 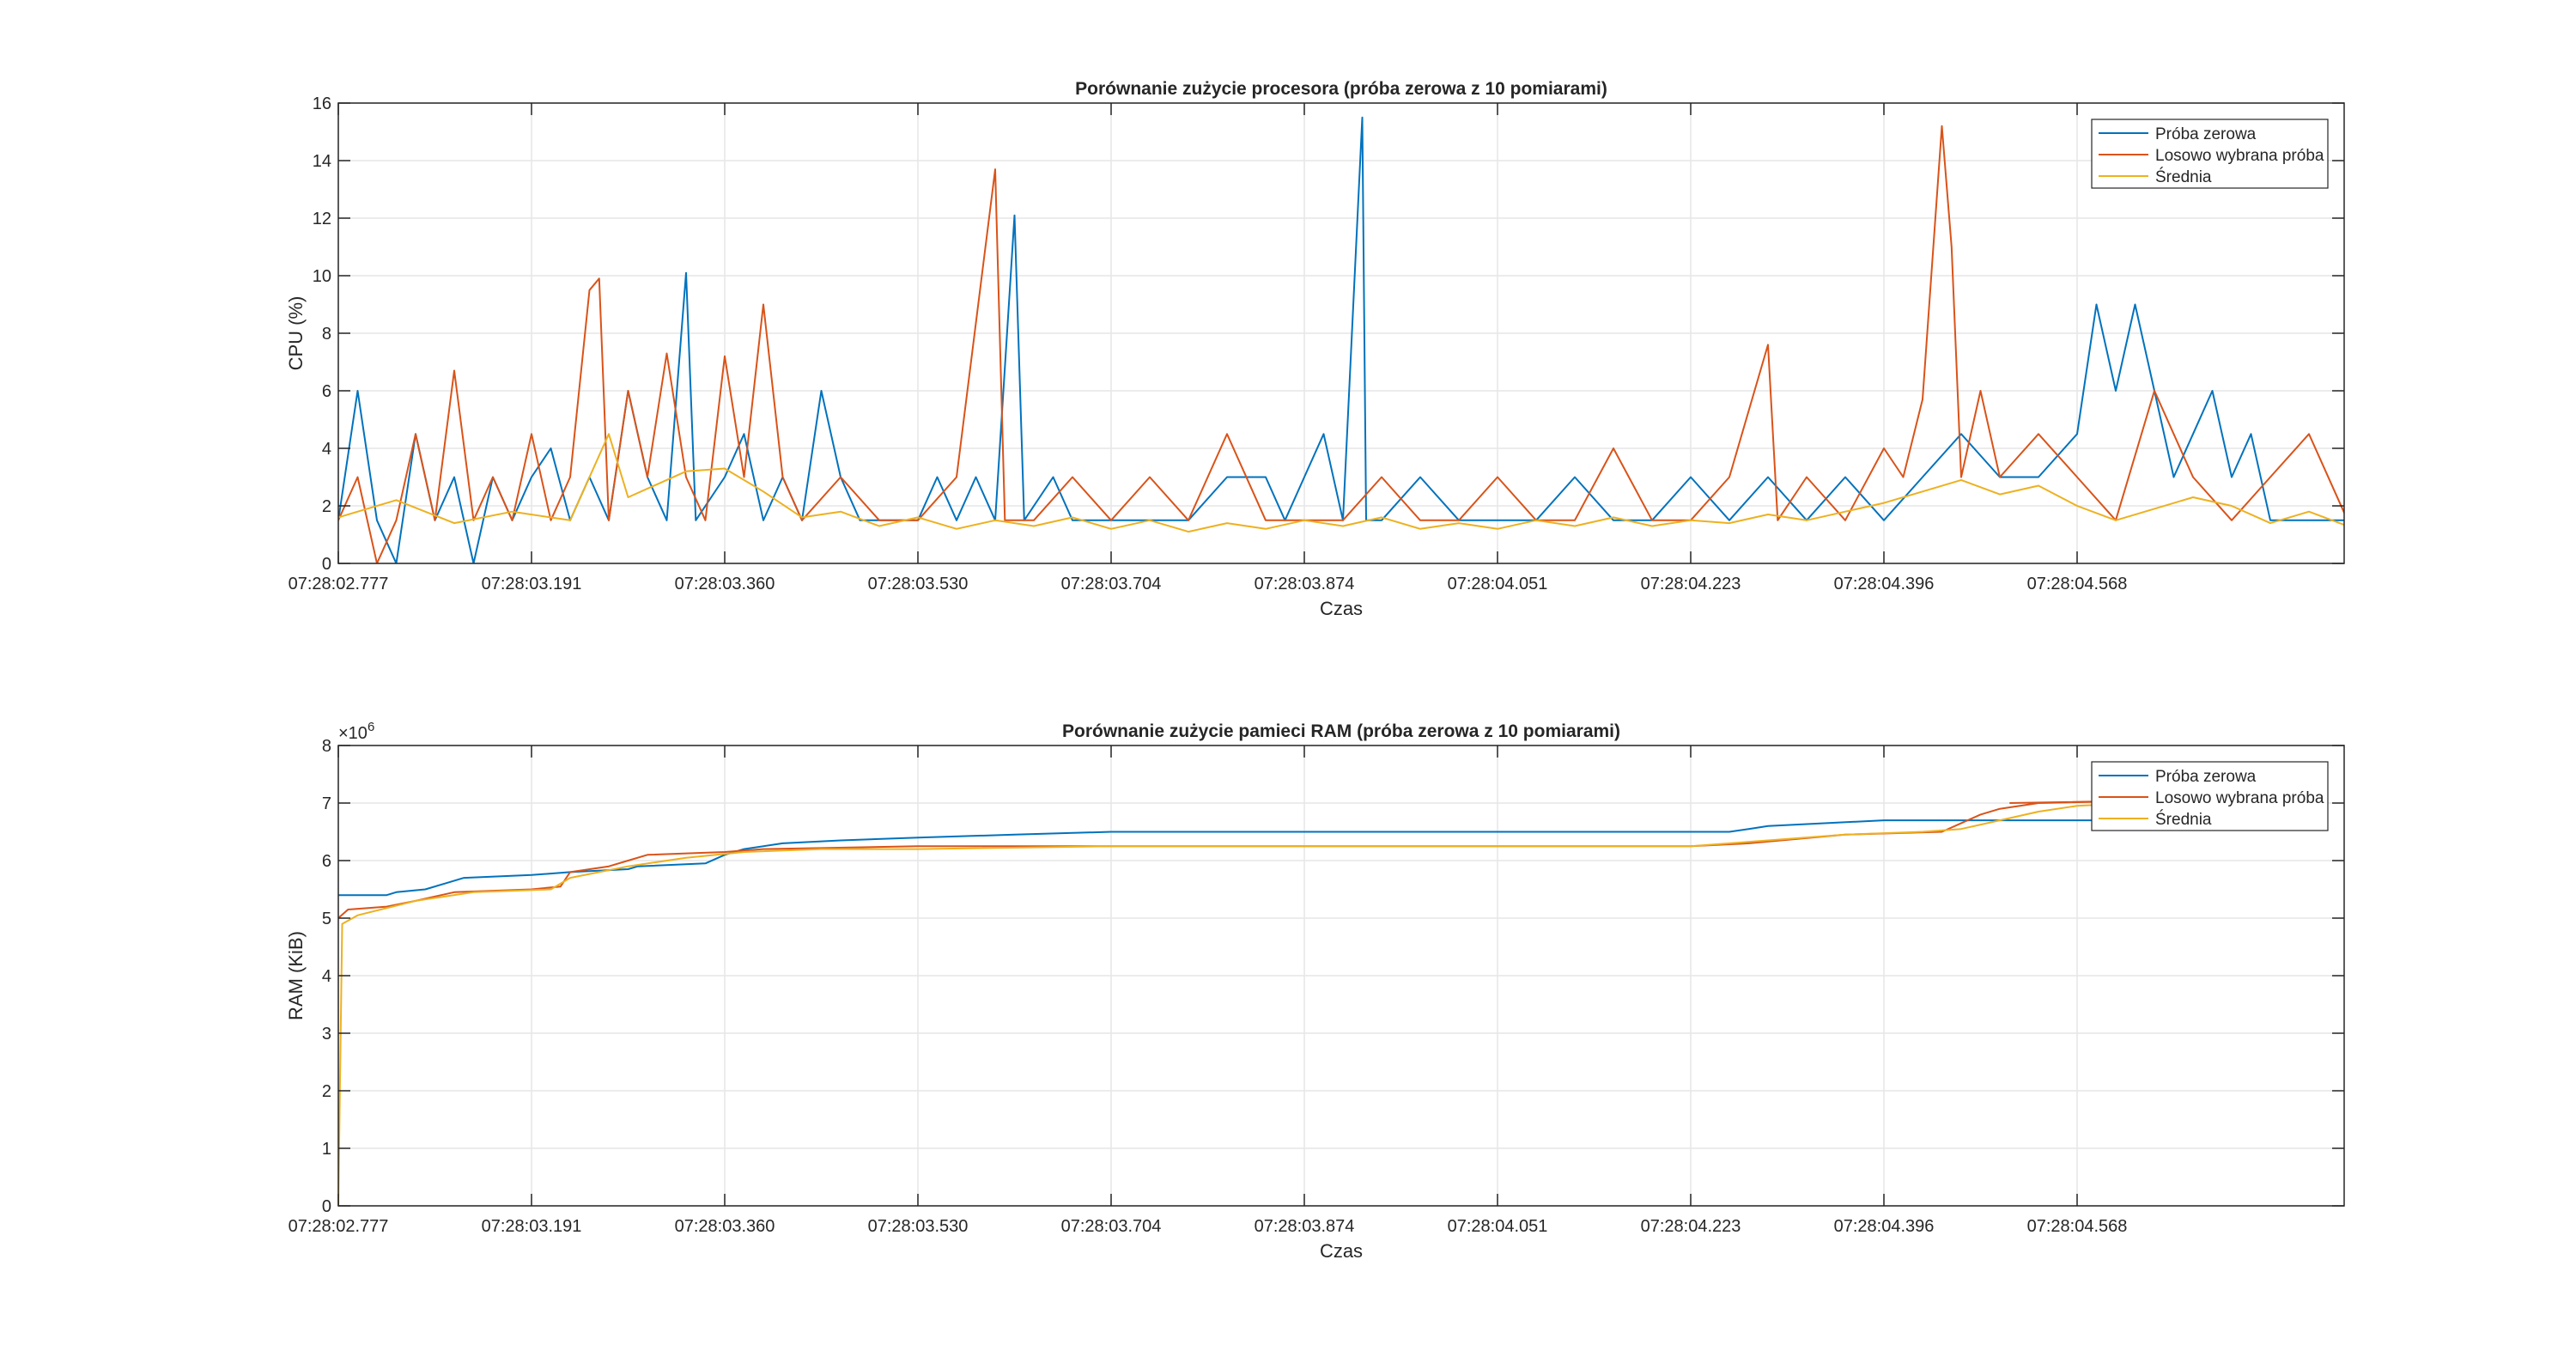 What do you see at coordinates (326, 919) in the screenshot?
I see `y-tick-label: 5` at bounding box center [326, 919].